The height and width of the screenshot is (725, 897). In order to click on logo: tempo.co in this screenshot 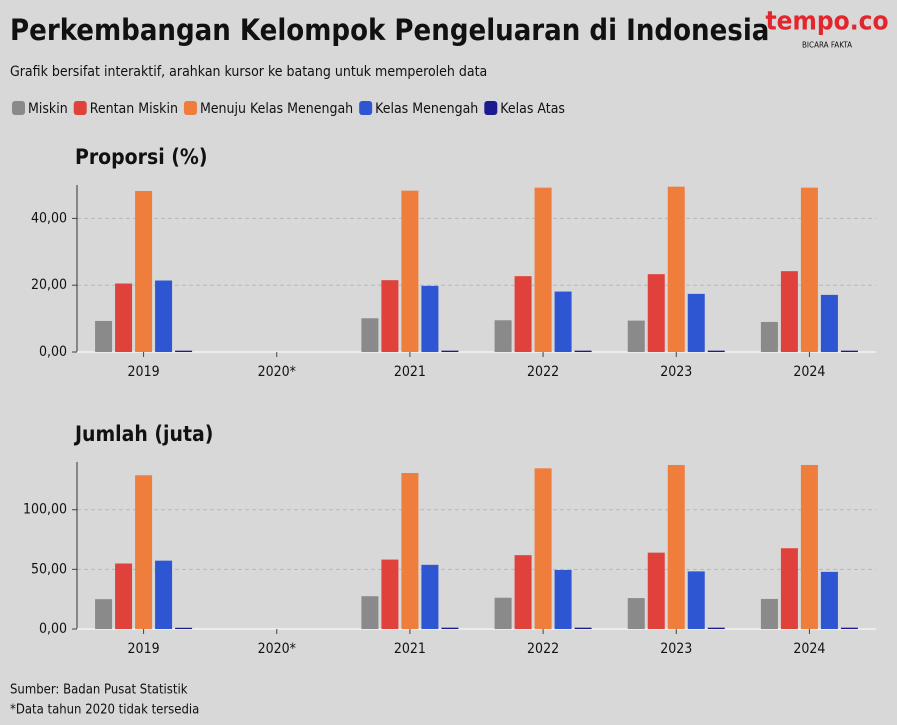, I will do `click(826, 22)`.